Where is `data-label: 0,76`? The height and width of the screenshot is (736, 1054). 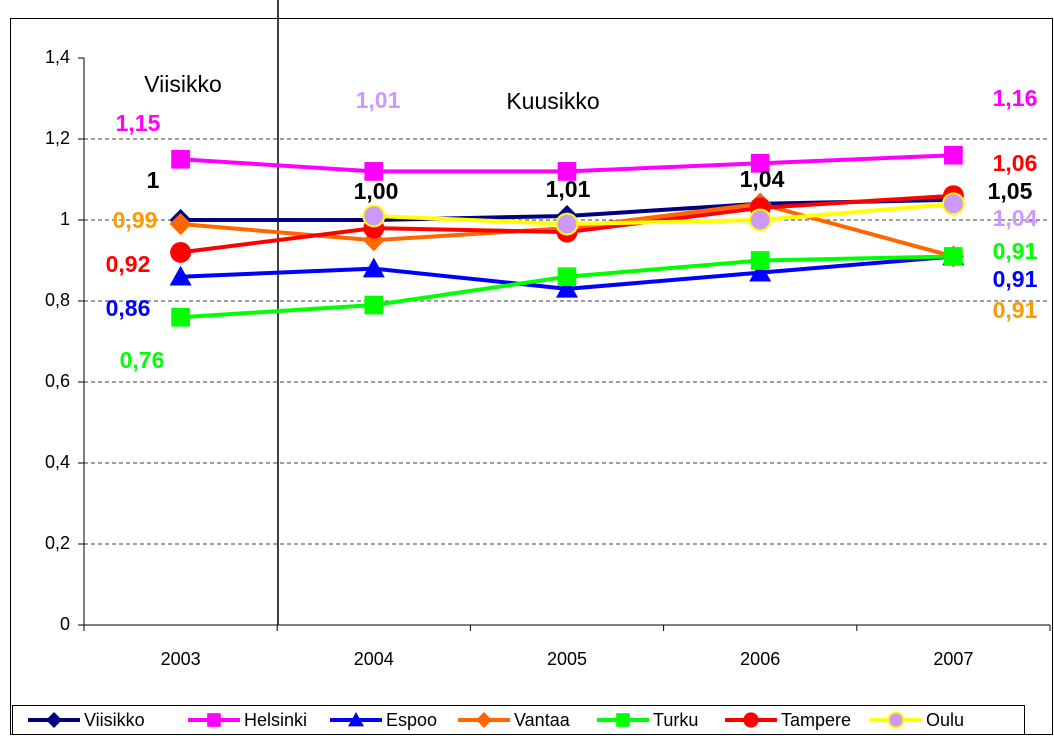
data-label: 0,76 is located at coordinates (142, 360).